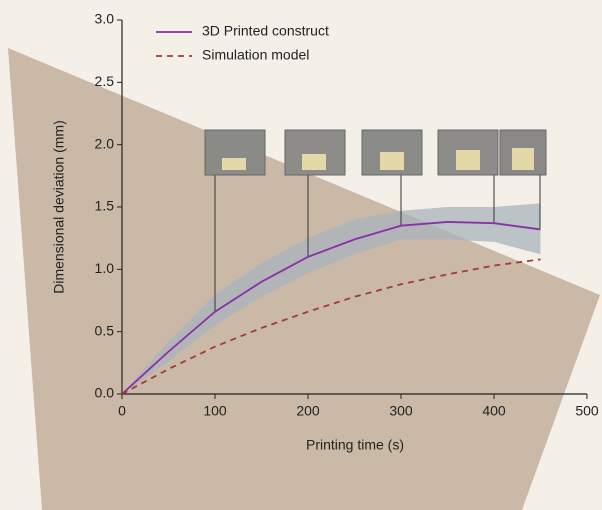 Image resolution: width=602 pixels, height=510 pixels. What do you see at coordinates (105, 81) in the screenshot?
I see `y-tick-label: 2.5` at bounding box center [105, 81].